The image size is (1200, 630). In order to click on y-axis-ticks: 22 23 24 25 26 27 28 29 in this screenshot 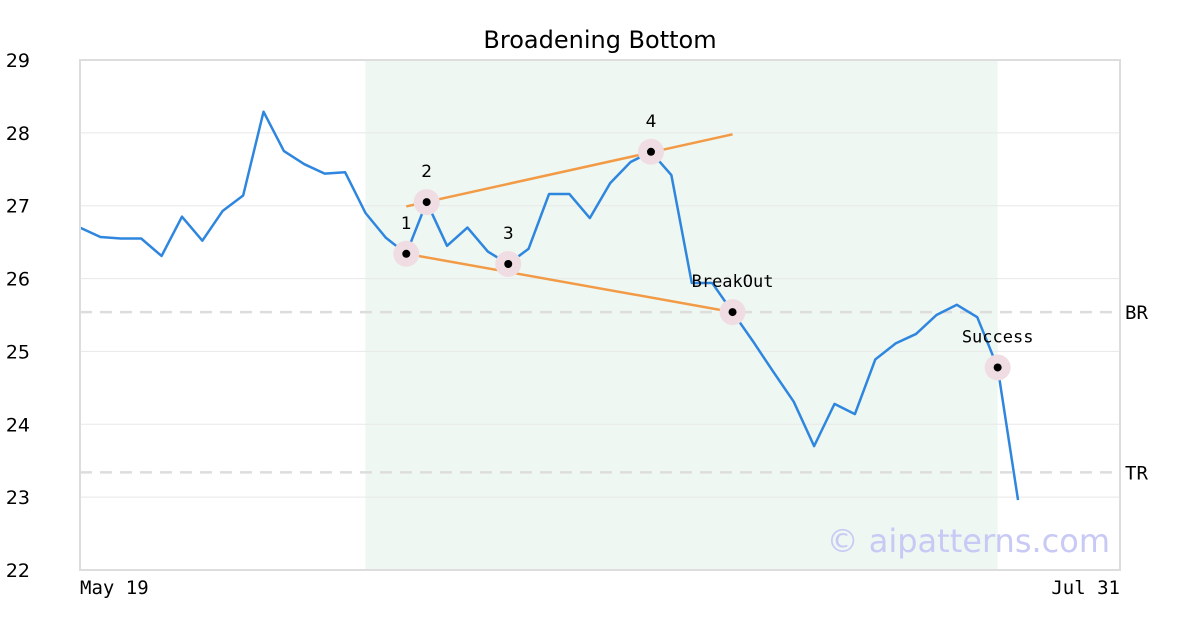, I will do `click(18, 316)`.